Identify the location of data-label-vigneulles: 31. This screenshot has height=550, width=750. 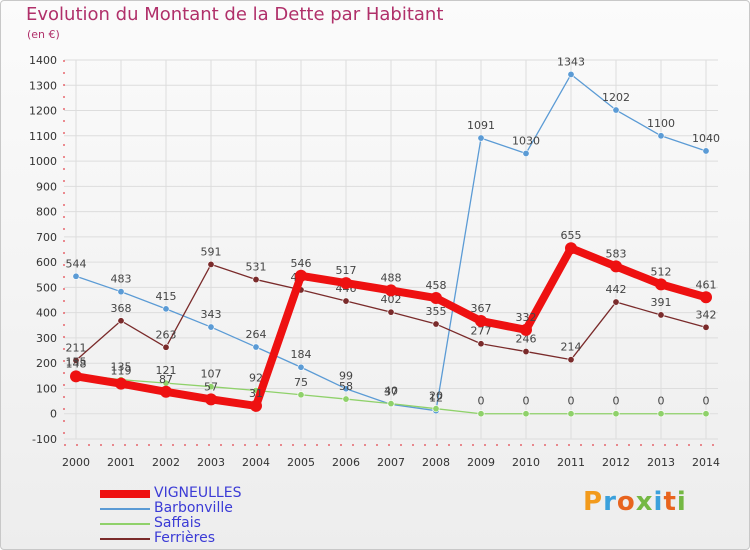
(256, 393).